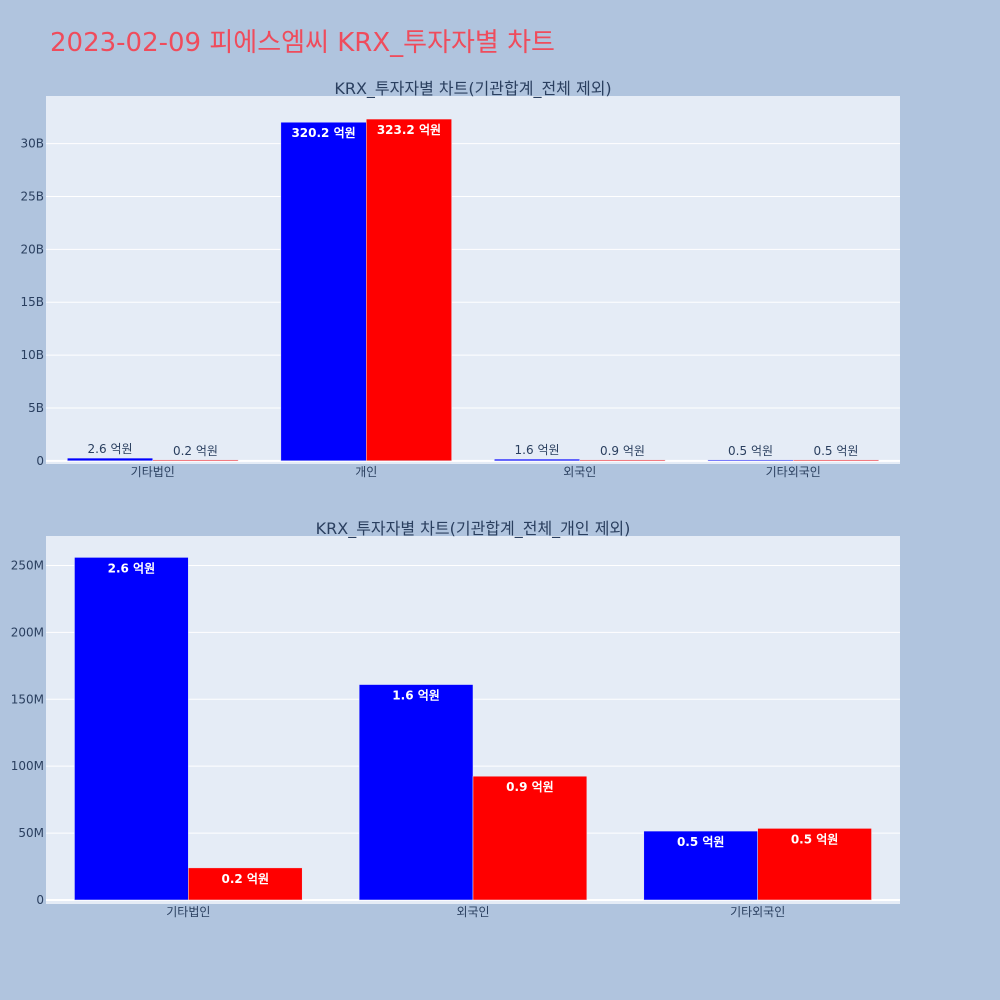 This screenshot has height=1000, width=1000. Describe the element at coordinates (32, 355) in the screenshot. I see `y-tick-label: 10B` at that location.